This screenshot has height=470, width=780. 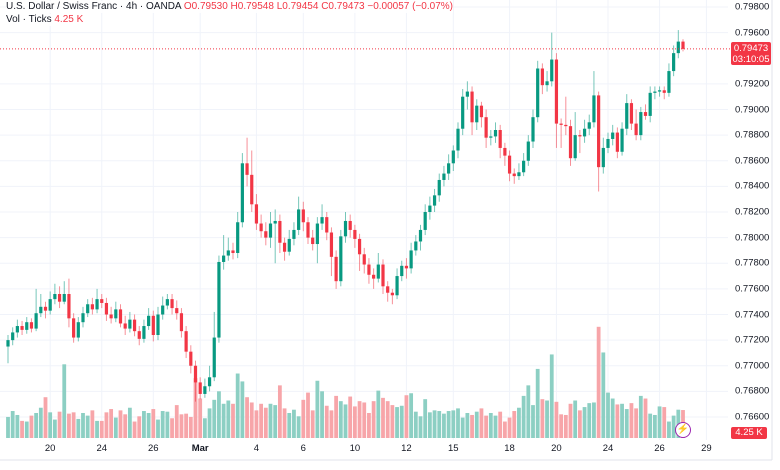 I want to click on lightning-icon: ⚡, so click(x=683, y=430).